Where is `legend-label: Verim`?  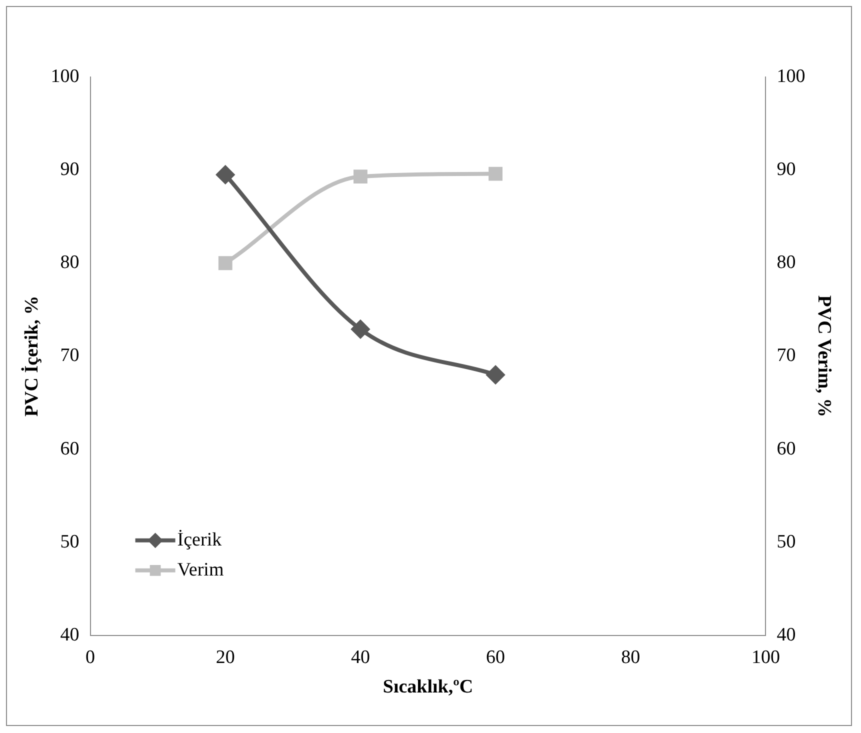
legend-label: Verim is located at coordinates (200, 569).